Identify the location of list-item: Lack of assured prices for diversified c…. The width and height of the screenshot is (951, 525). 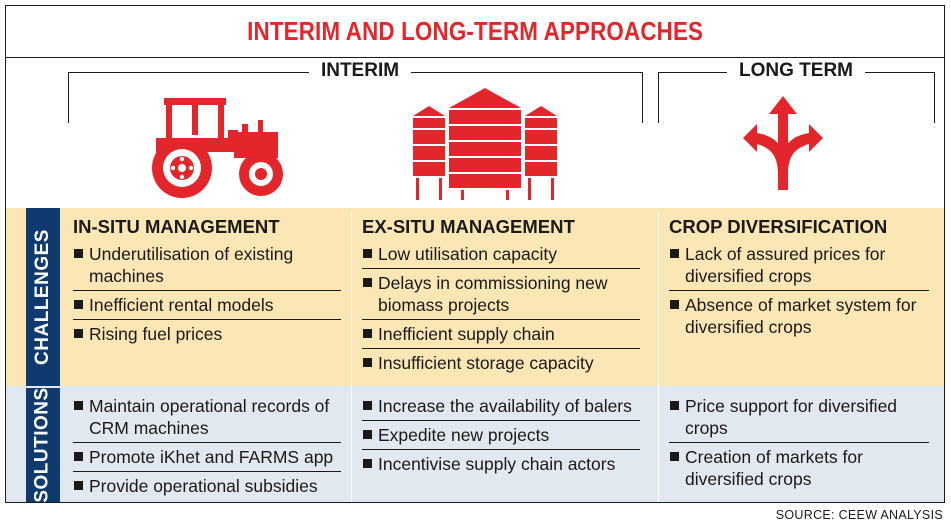
(799, 267).